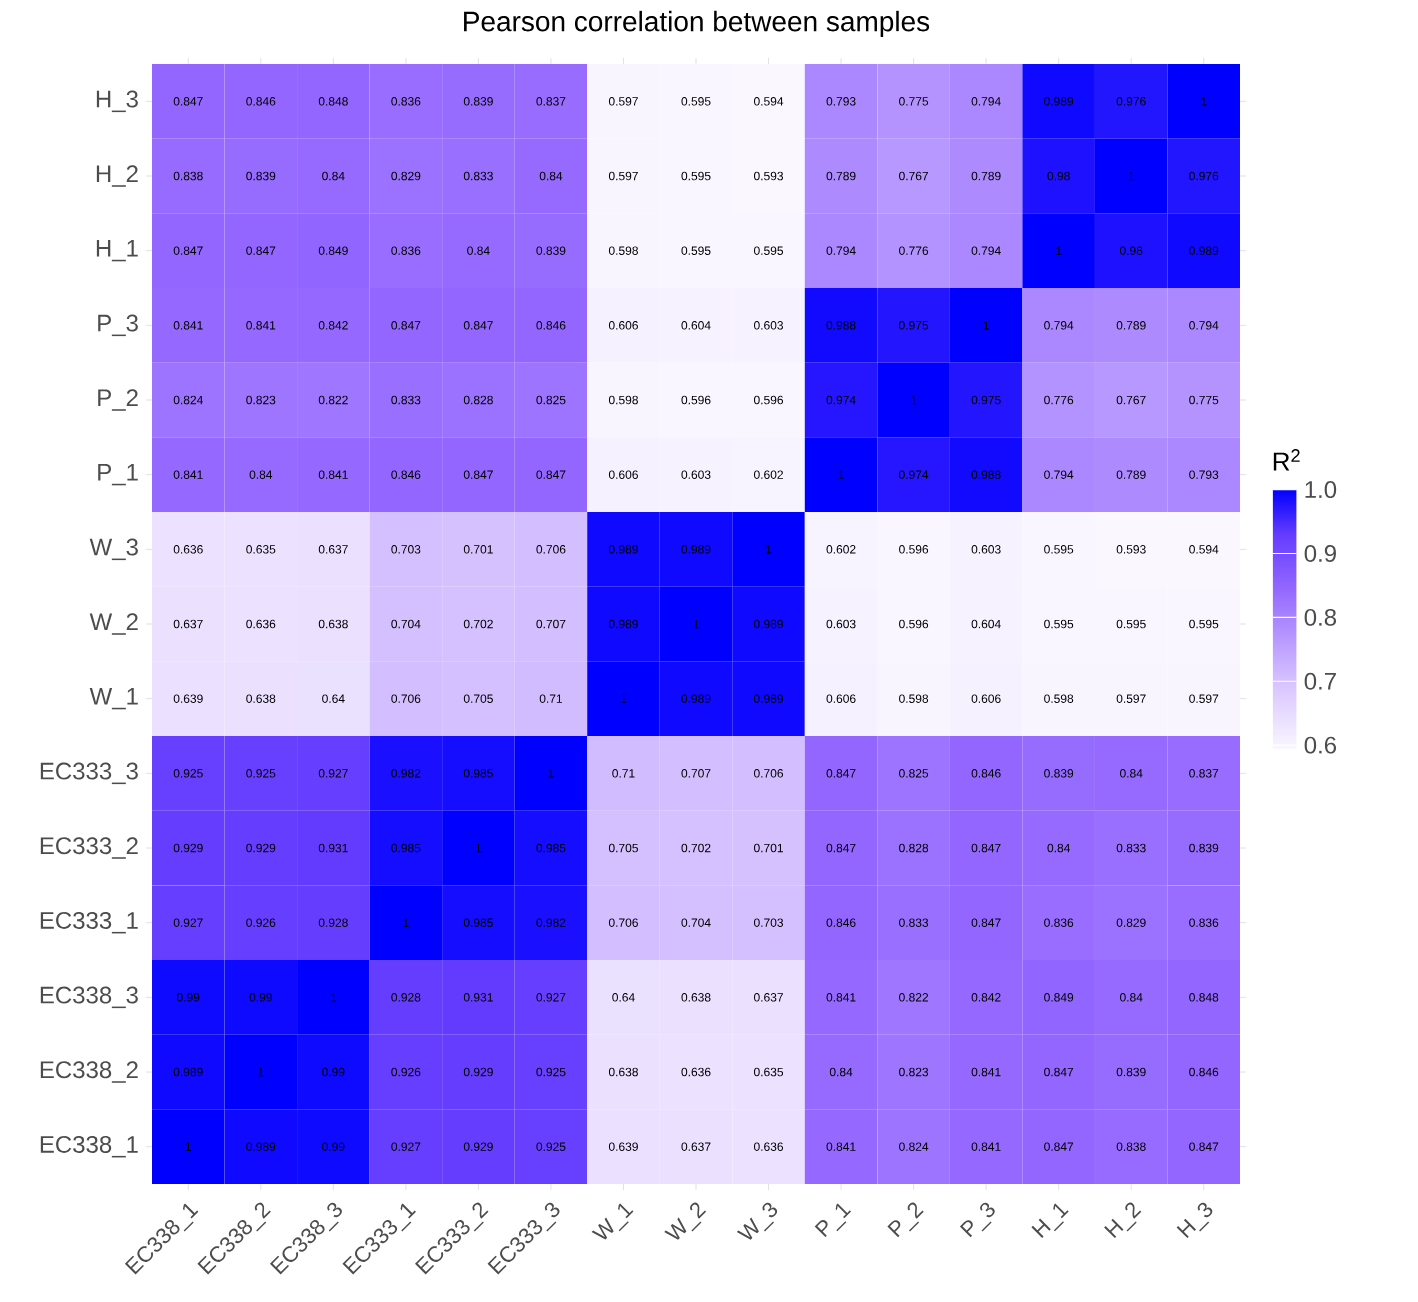 This screenshot has height=1302, width=1418. I want to click on x-tick-label: P_1, so click(833, 1220).